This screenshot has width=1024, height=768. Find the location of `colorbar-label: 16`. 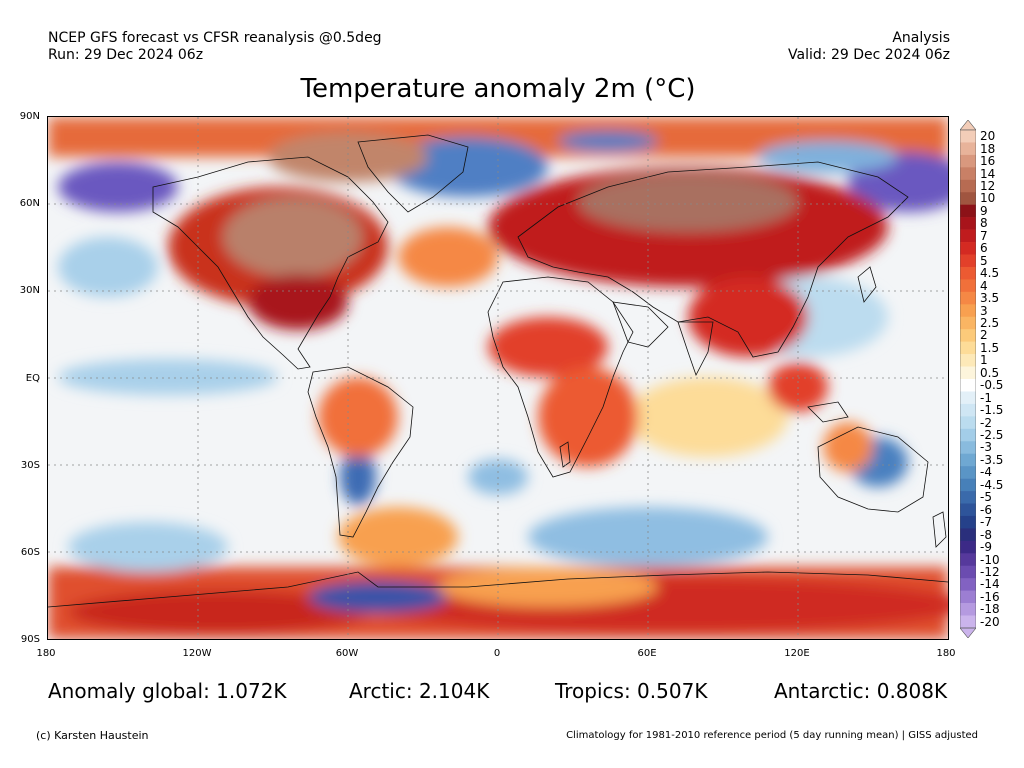

colorbar-label: 16 is located at coordinates (988, 161).